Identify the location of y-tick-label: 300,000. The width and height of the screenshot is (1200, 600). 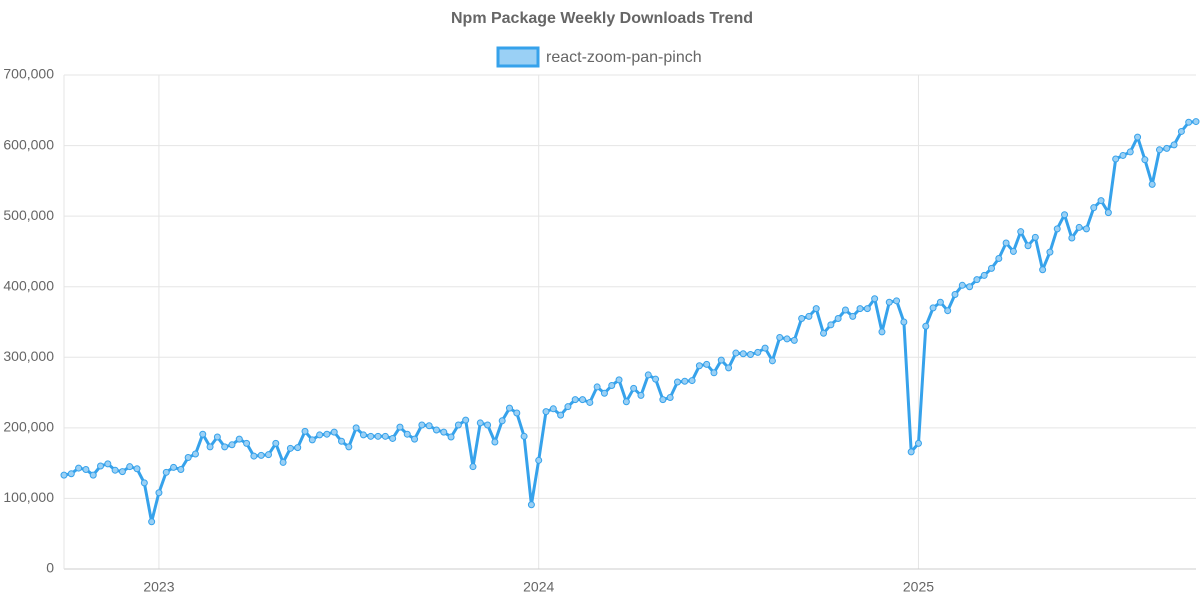
(28, 356).